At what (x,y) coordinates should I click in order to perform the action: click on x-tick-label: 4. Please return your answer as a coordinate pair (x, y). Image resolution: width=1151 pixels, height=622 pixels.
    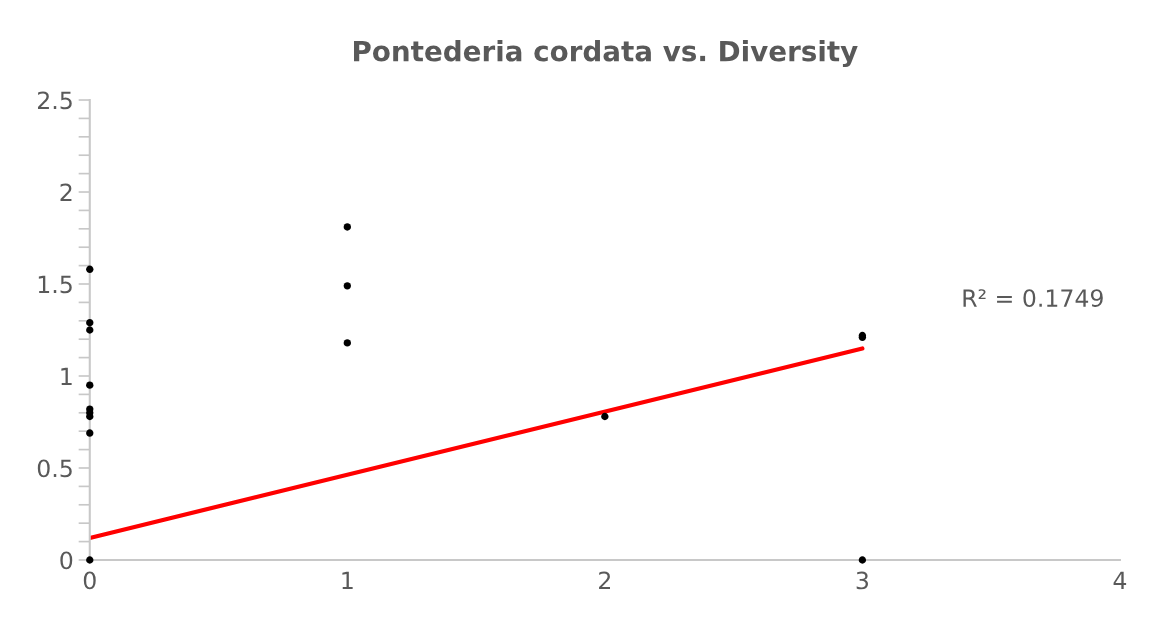
    Looking at the image, I should click on (1120, 580).